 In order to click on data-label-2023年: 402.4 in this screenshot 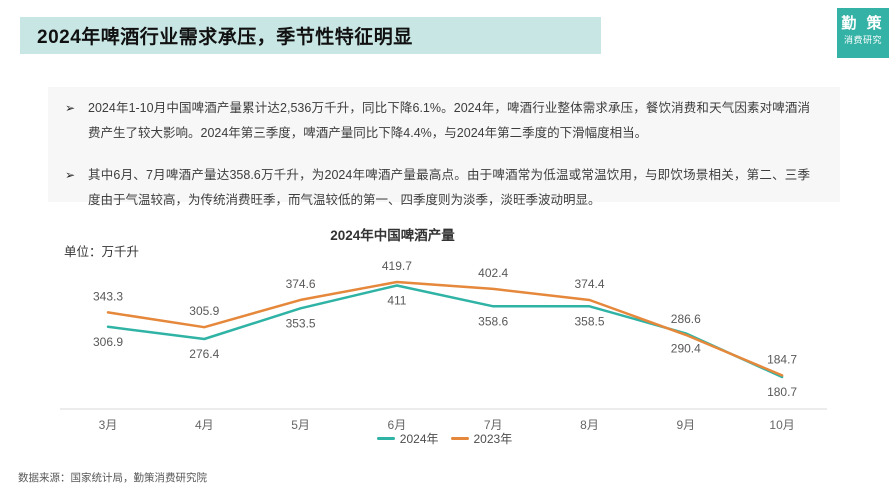, I will do `click(493, 273)`.